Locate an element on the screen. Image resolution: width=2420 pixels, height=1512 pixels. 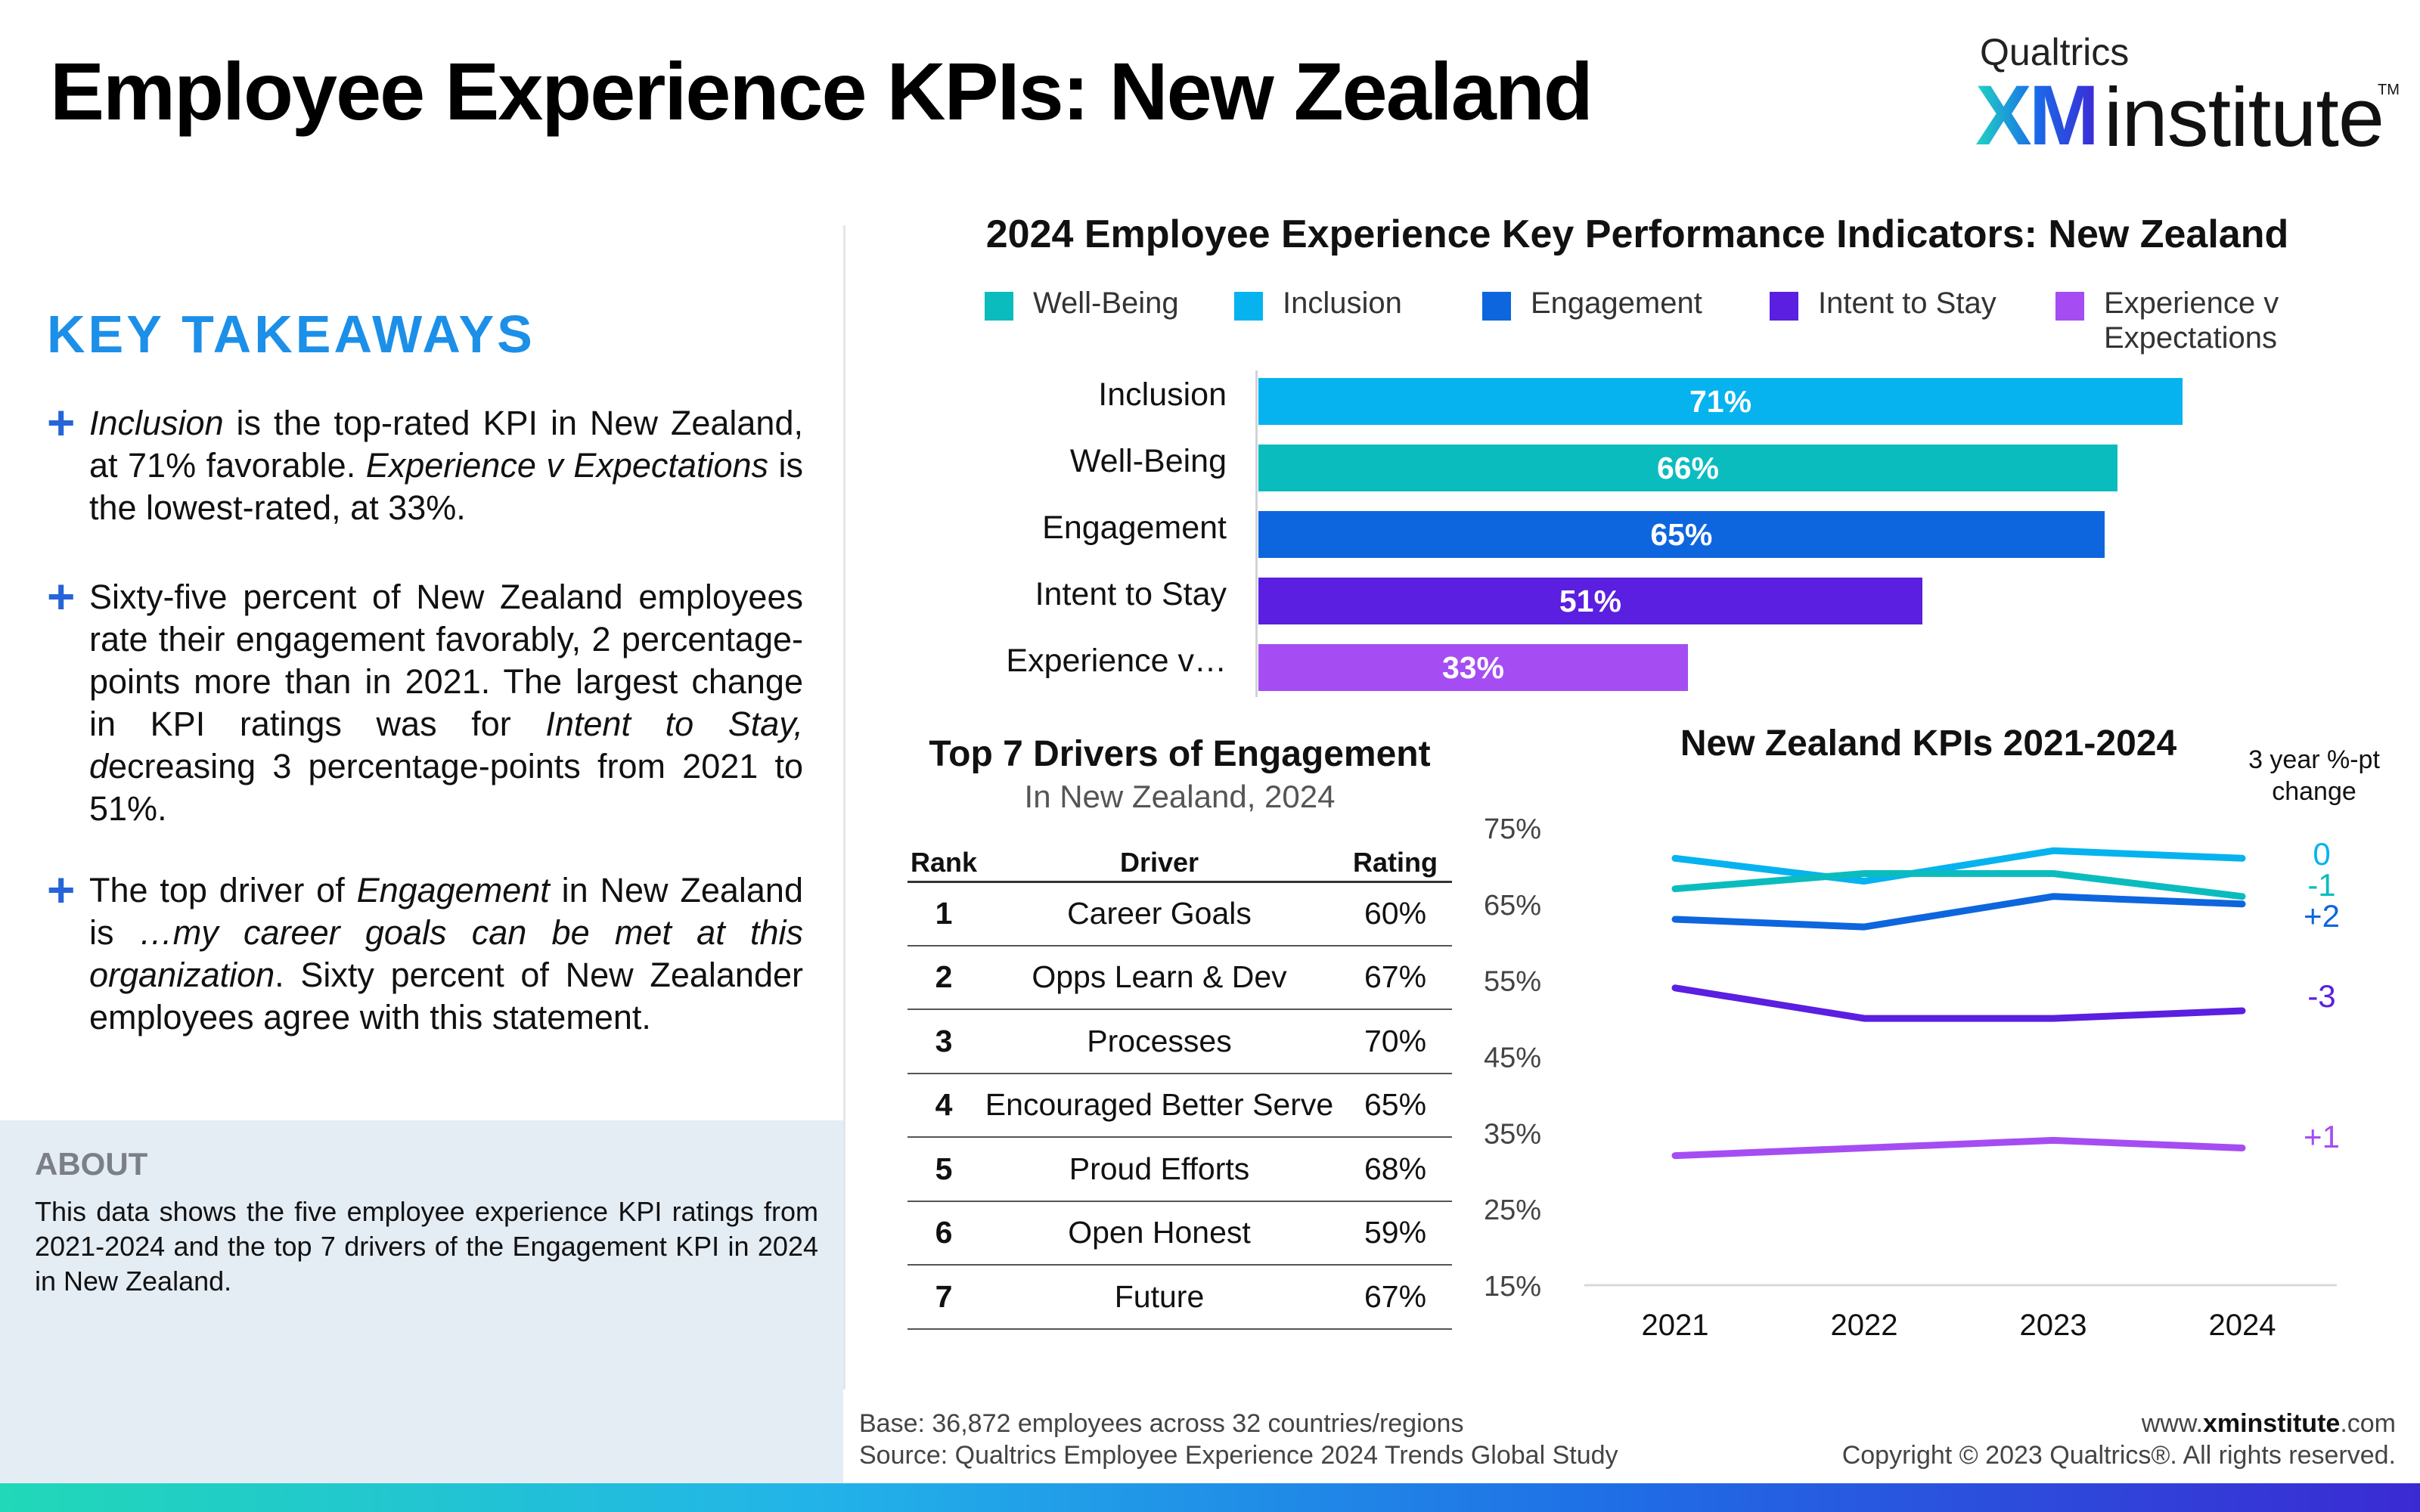
bar-value-label: 51% is located at coordinates (1590, 601).